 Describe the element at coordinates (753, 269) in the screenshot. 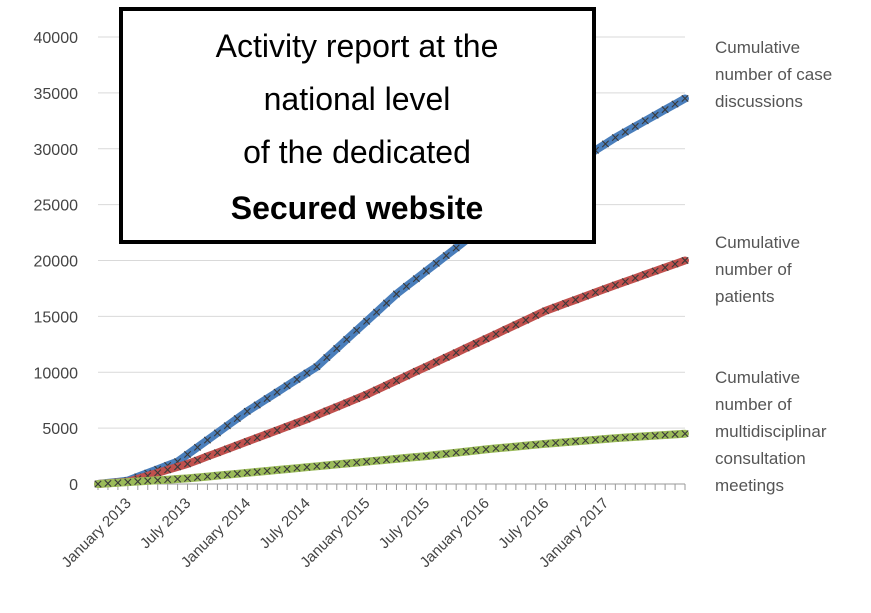

I see `series-label-line: number of` at that location.